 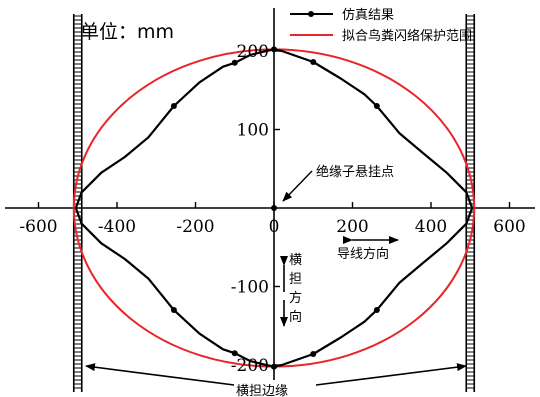 What do you see at coordinates (250, 288) in the screenshot?
I see `y-tick-label: -100` at bounding box center [250, 288].